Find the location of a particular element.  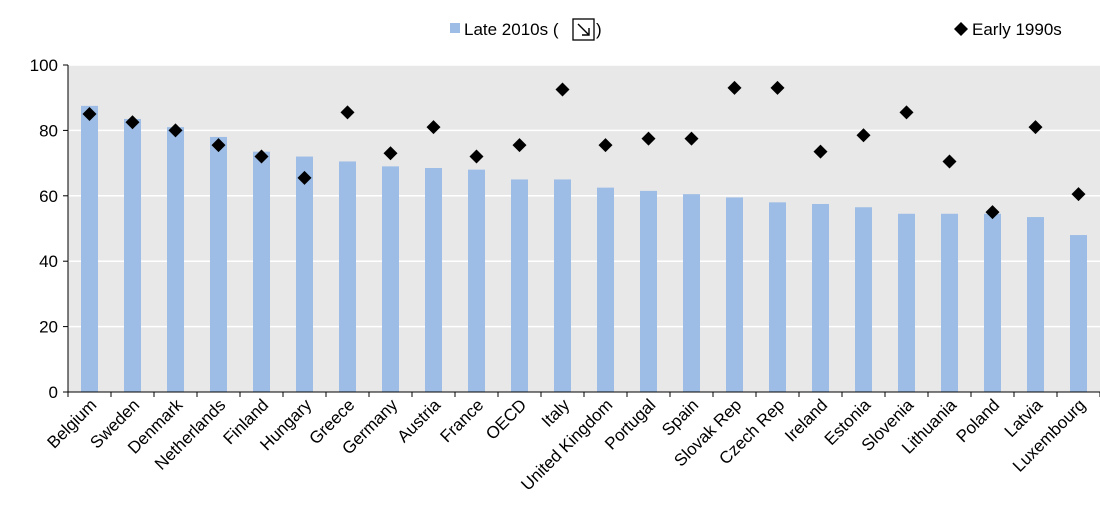

y-tick-label: 0 is located at coordinates (53, 392).